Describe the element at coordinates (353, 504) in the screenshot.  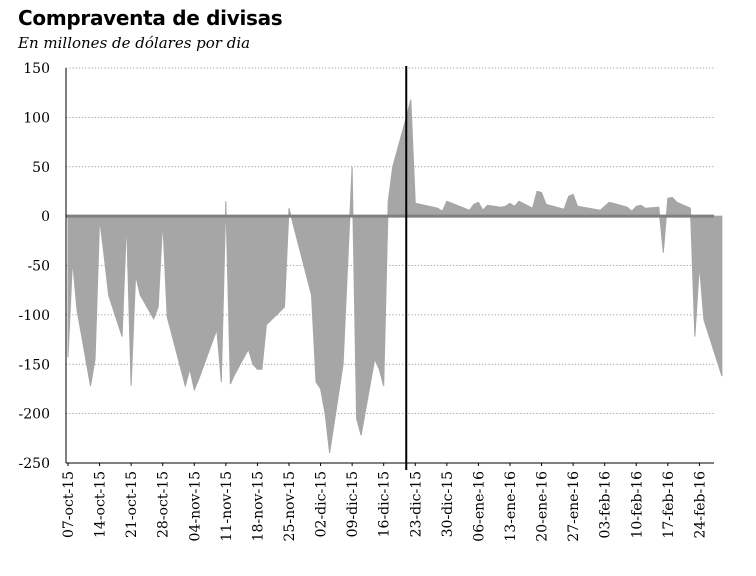
I see `x-tick-label: 09-dic-15` at that location.